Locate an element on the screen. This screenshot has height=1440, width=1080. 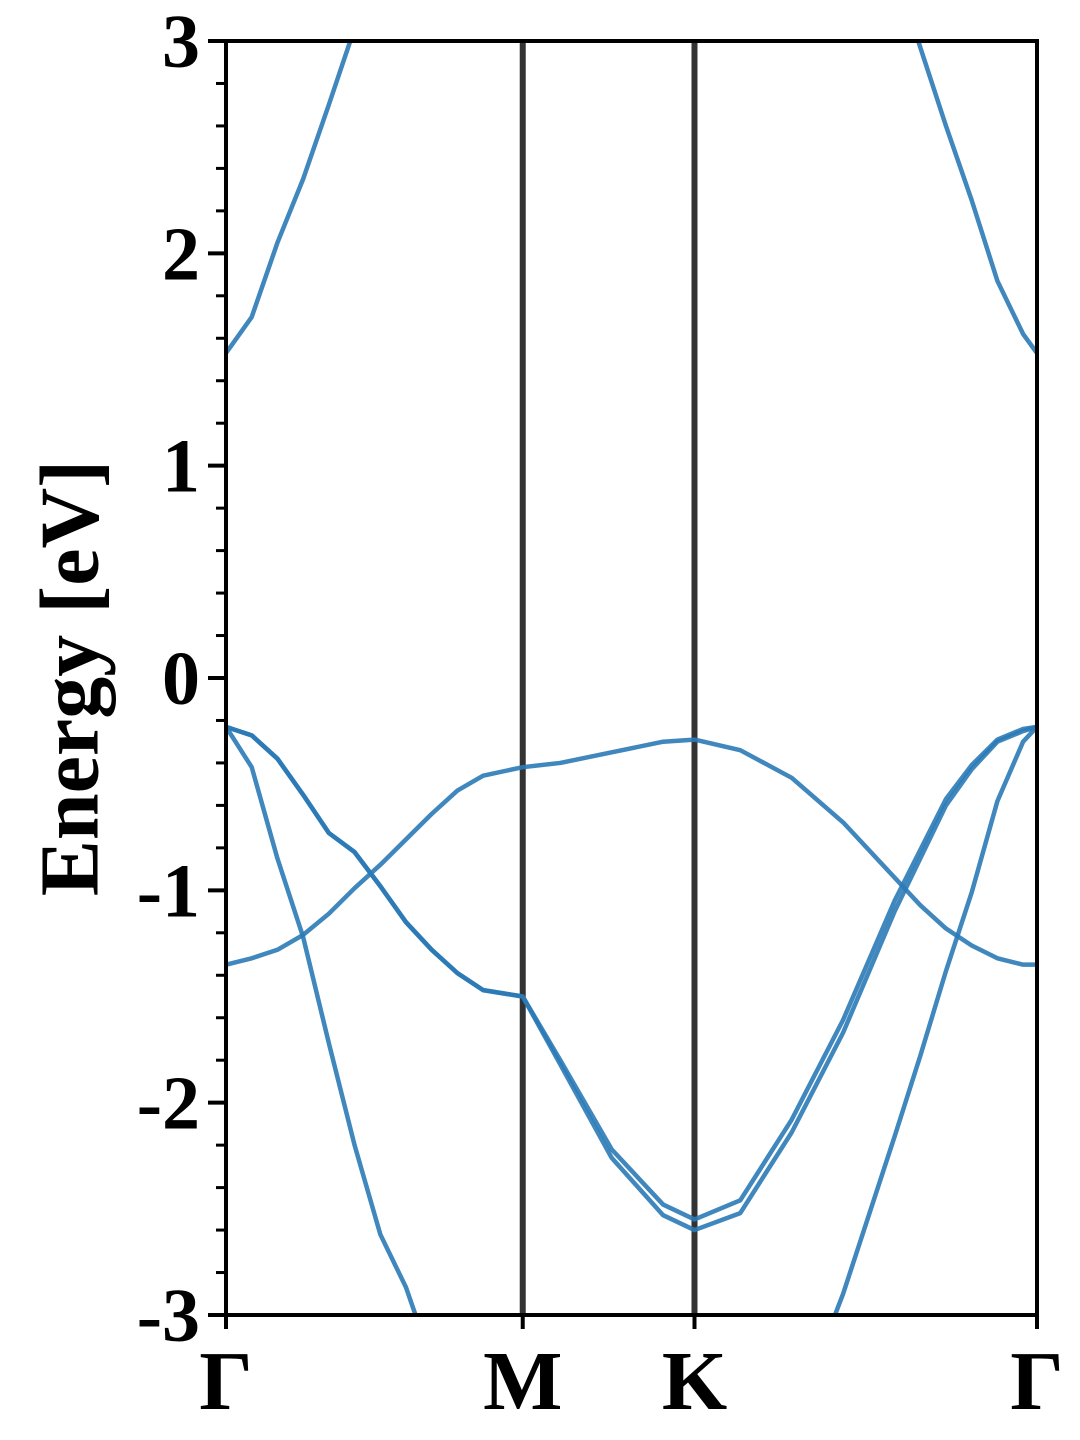
y-tick-label: 3 is located at coordinates (181, 42).